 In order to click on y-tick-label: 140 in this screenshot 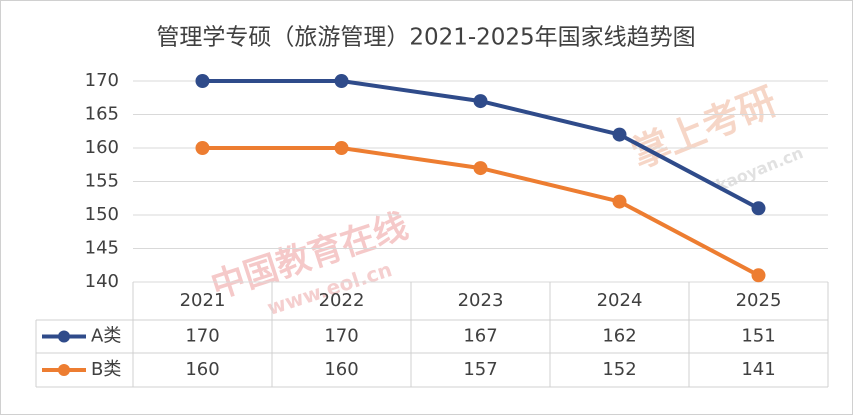, I will do `click(102, 281)`.